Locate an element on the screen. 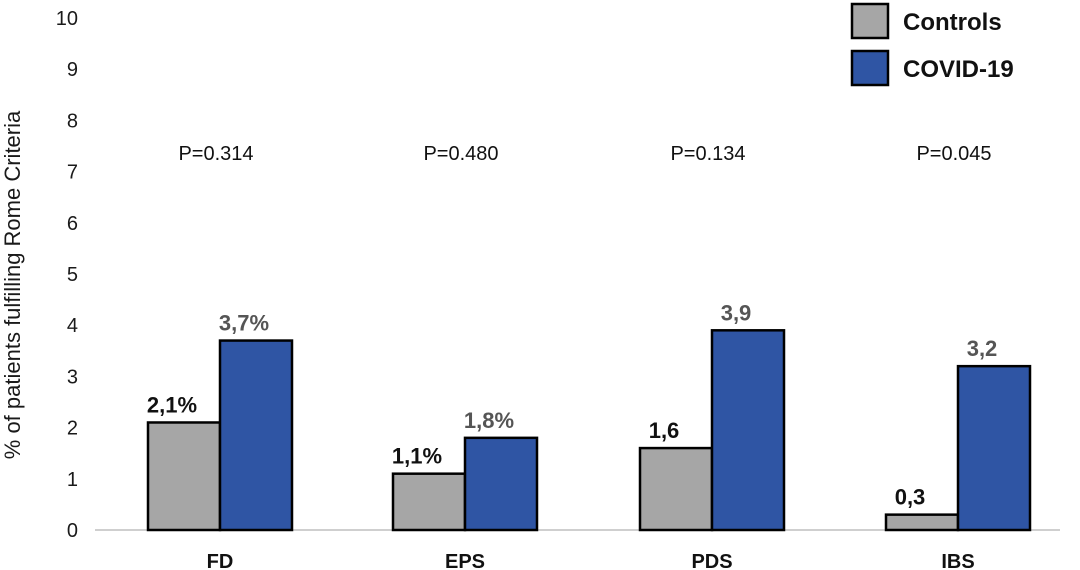  y-tick-label: 0 is located at coordinates (72, 531).